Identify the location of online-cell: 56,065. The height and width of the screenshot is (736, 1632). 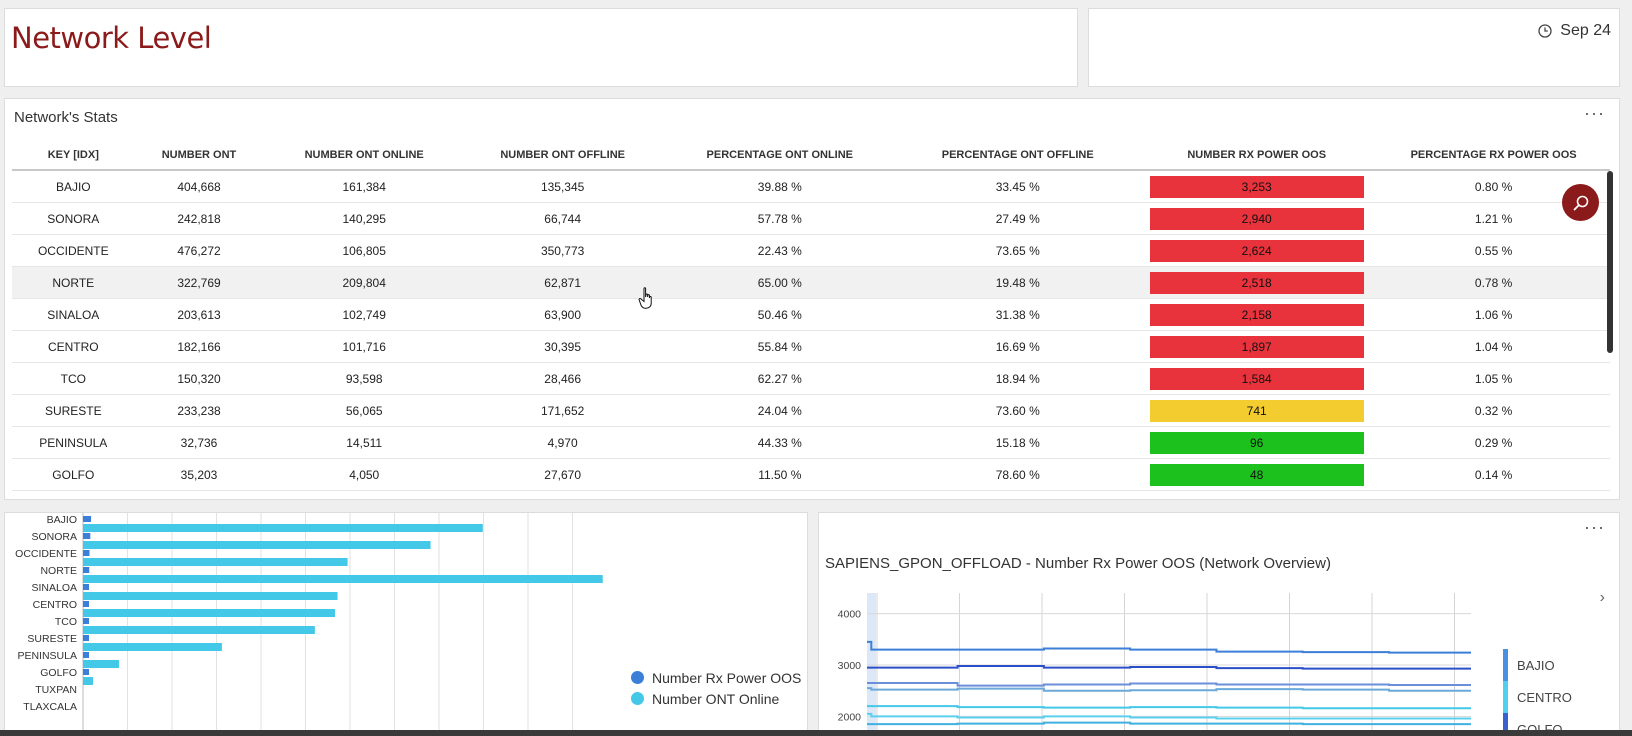
(364, 410).